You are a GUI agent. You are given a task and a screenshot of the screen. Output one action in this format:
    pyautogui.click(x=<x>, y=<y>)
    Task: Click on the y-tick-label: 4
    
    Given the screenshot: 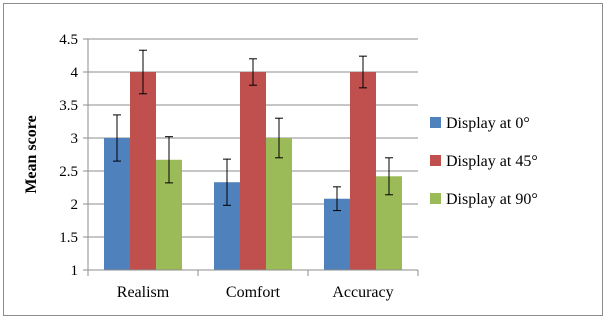 What is the action you would take?
    pyautogui.click(x=75, y=73)
    